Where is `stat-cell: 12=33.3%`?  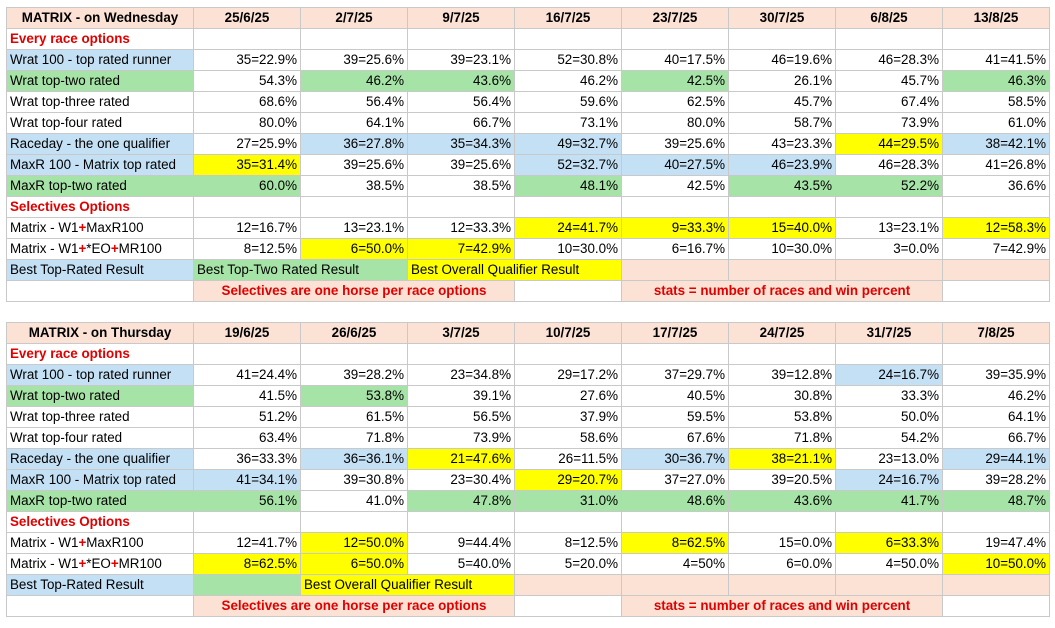
stat-cell: 12=33.3% is located at coordinates (461, 228).